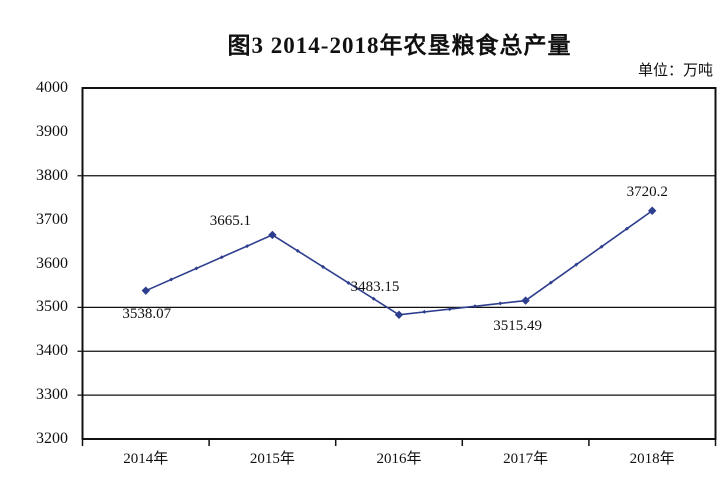  I want to click on x-axis-label: 2014年, so click(146, 459).